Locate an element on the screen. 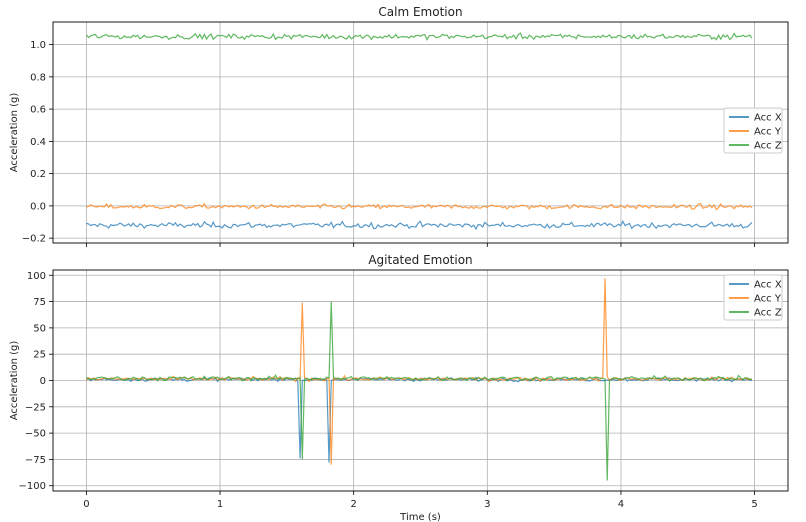 The height and width of the screenshot is (522, 806). y-tick-label: 0.4 is located at coordinates (38, 142).